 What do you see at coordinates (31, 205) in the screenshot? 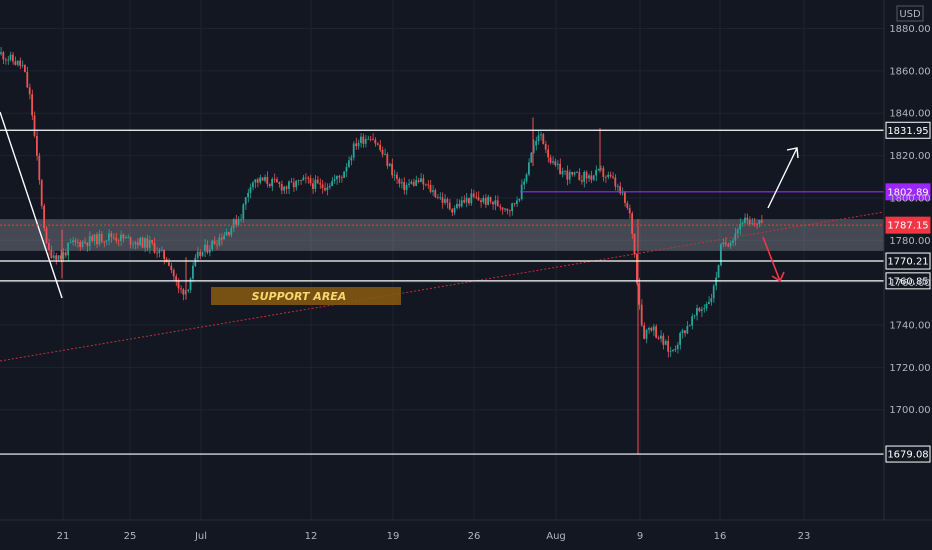
I see `descending-line` at bounding box center [31, 205].